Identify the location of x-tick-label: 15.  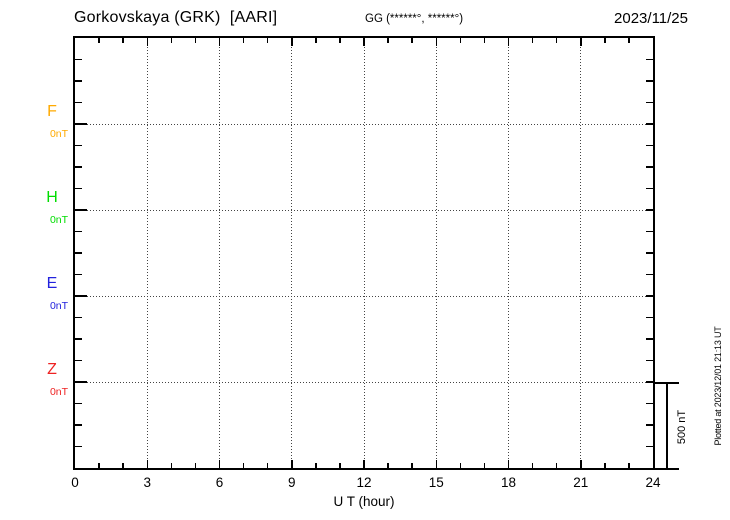
(436, 482).